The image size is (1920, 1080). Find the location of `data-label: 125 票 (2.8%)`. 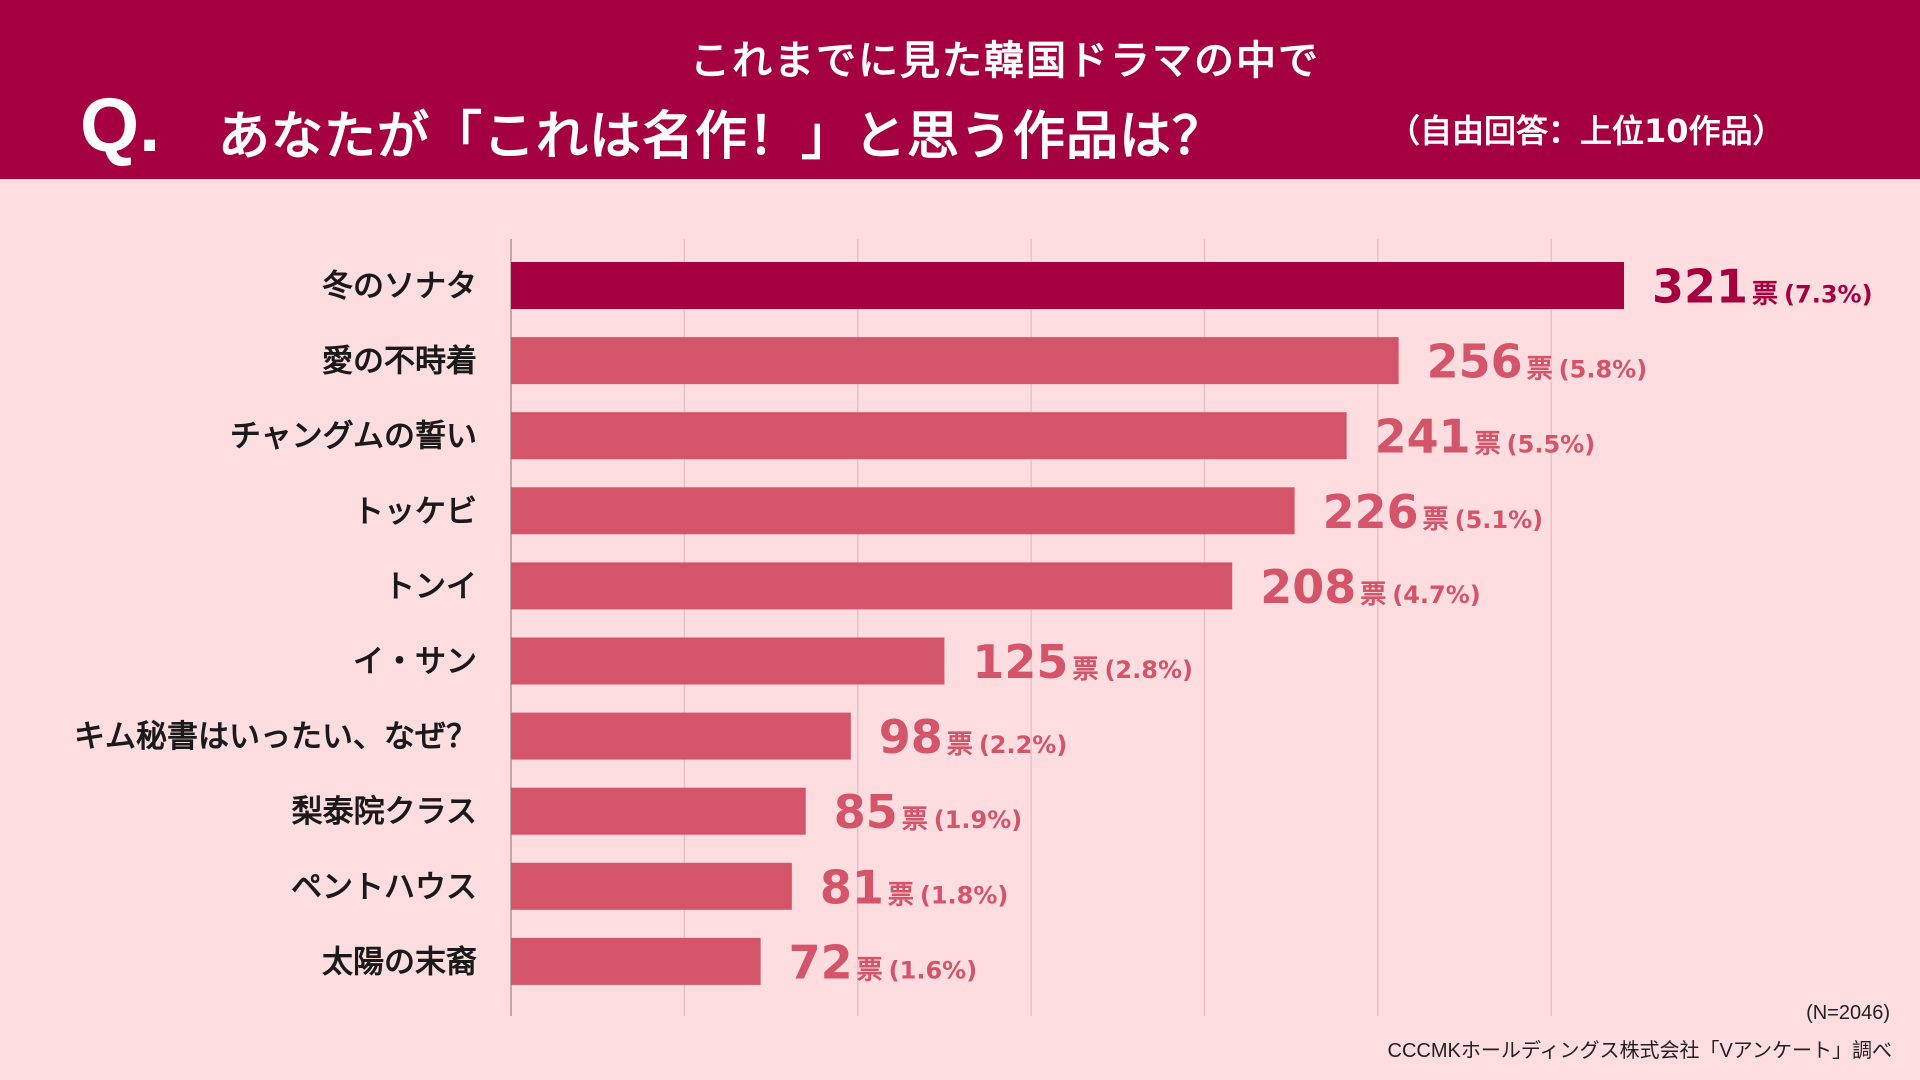

data-label: 125 票 (2.8%) is located at coordinates (1082, 662).